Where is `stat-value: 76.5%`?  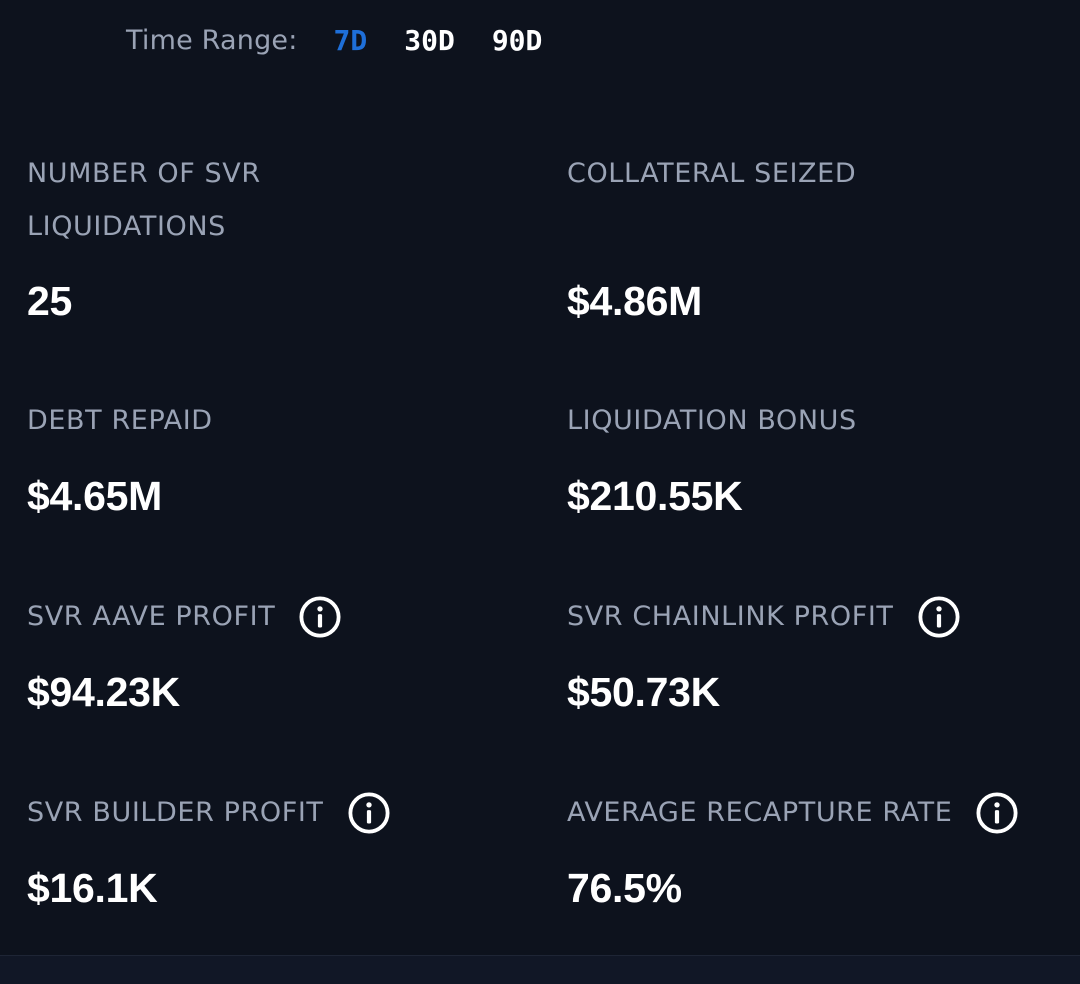 stat-value: 76.5% is located at coordinates (624, 888).